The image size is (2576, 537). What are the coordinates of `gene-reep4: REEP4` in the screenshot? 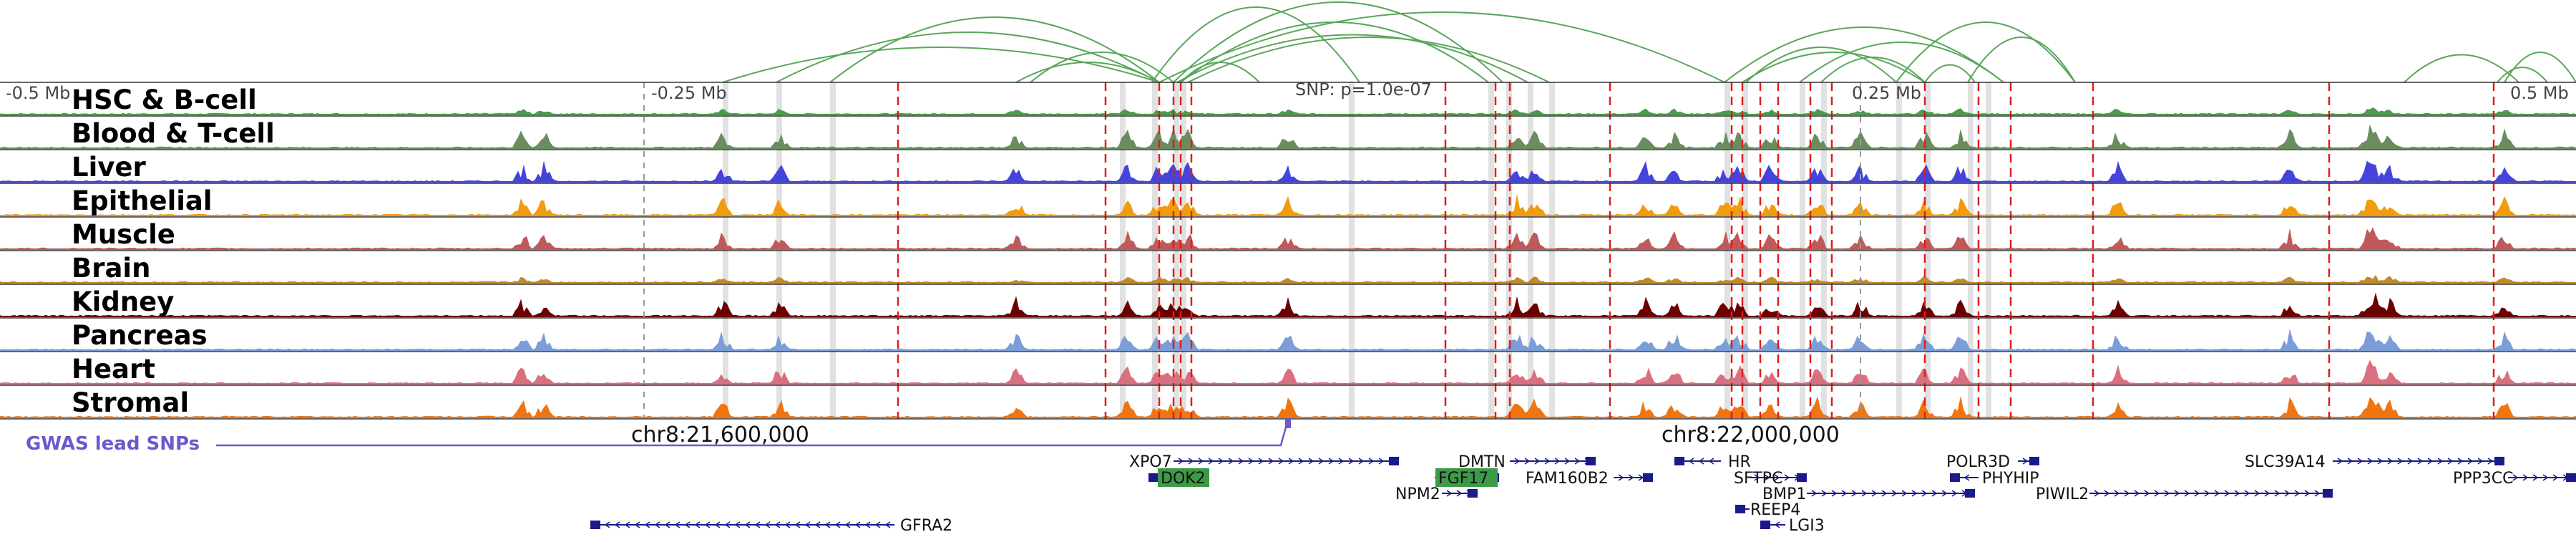 It's located at (1767, 510).